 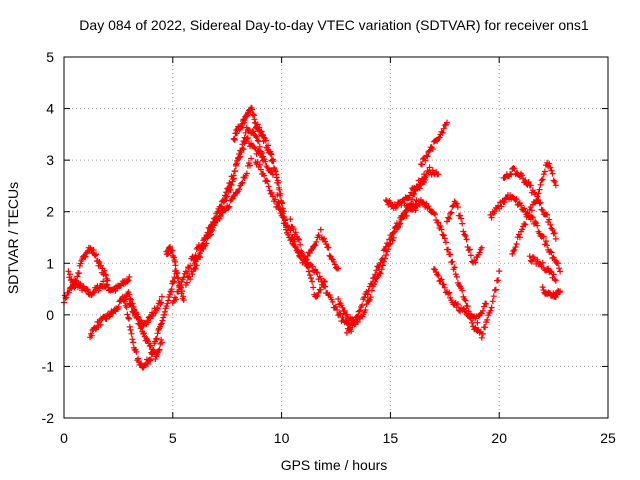 What do you see at coordinates (173, 438) in the screenshot?
I see `x-tick-label: 5` at bounding box center [173, 438].